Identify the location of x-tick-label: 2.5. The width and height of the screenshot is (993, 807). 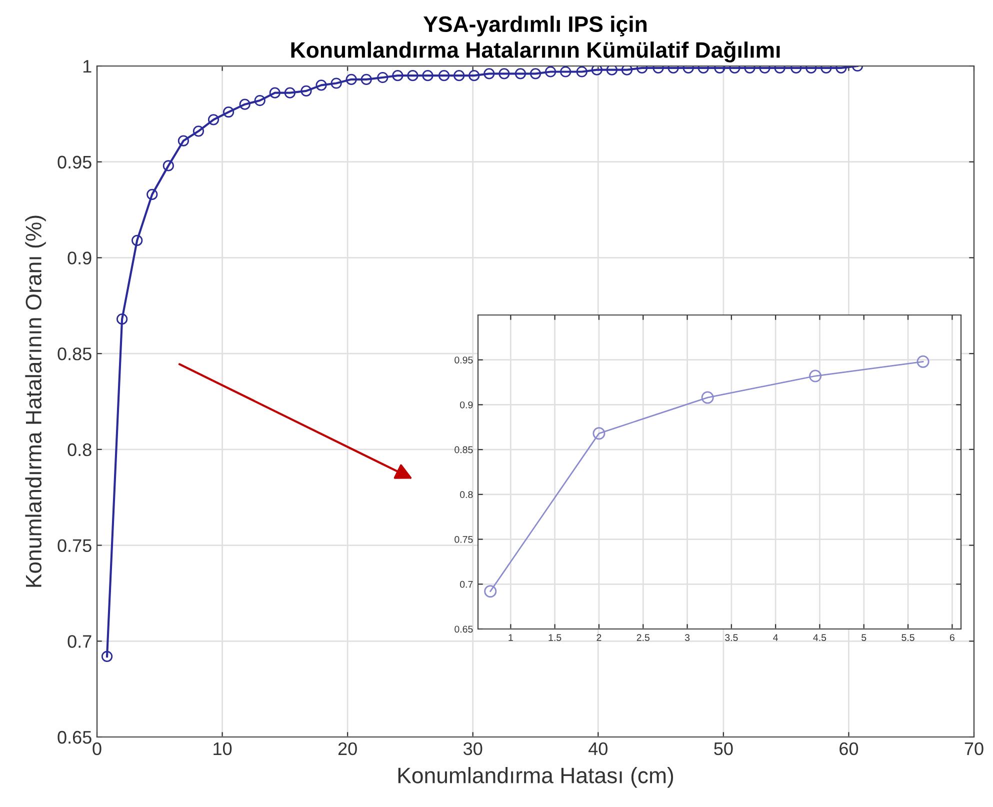
(643, 637).